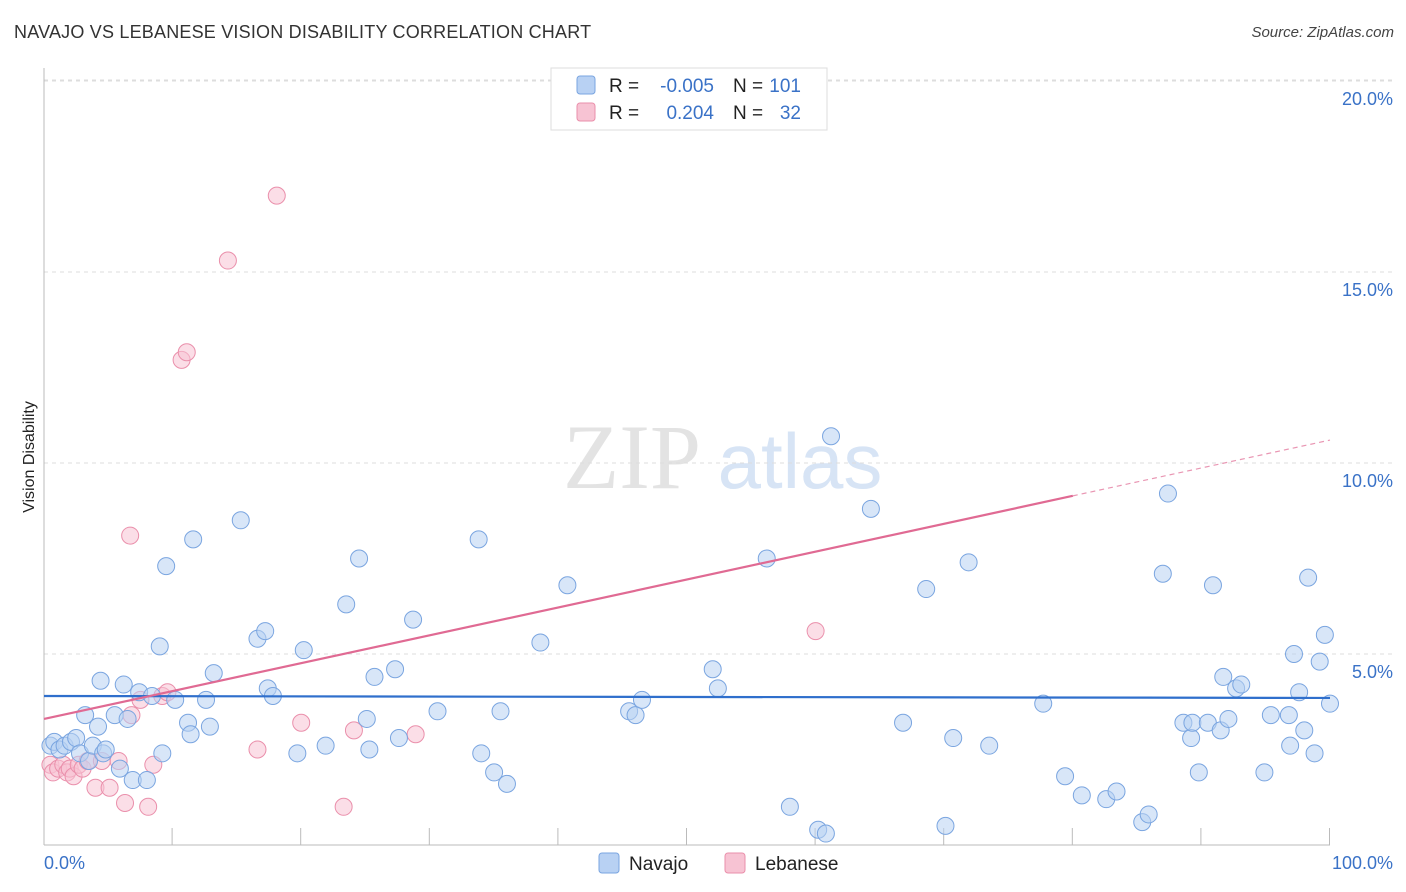 This screenshot has width=1406, height=892. Describe the element at coordinates (687, 697) in the screenshot. I see `navajo-trend-solid` at that location.